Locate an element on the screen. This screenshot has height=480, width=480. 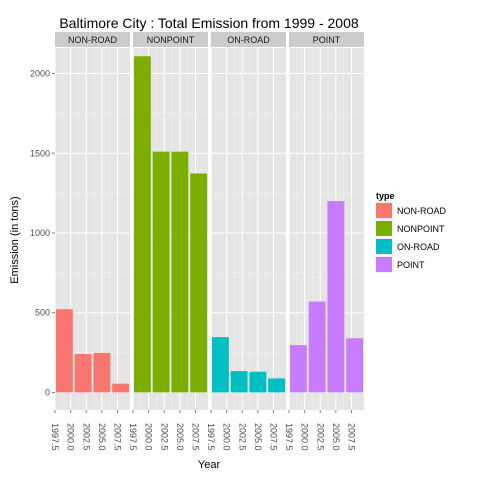
legend-label: NONPOINT is located at coordinates (421, 229).